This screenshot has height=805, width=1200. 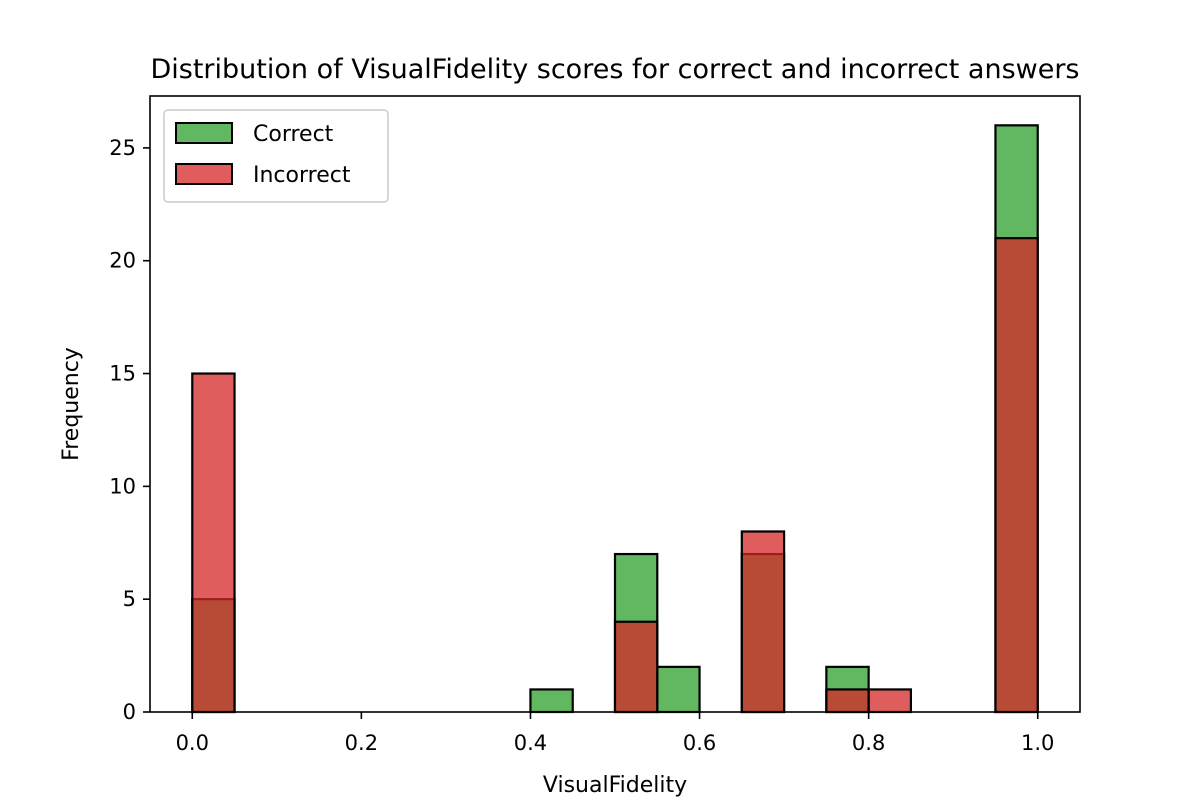 What do you see at coordinates (204, 133) in the screenshot?
I see `legend-swatch-correct` at bounding box center [204, 133].